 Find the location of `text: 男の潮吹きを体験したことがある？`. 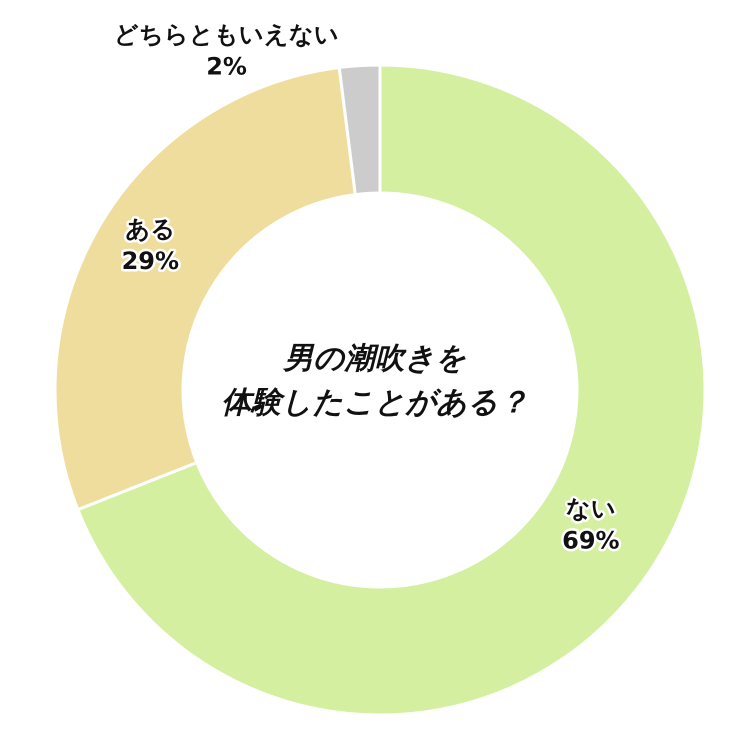

text: 男の潮吹きを体験したことがある？ is located at coordinates (375, 380).